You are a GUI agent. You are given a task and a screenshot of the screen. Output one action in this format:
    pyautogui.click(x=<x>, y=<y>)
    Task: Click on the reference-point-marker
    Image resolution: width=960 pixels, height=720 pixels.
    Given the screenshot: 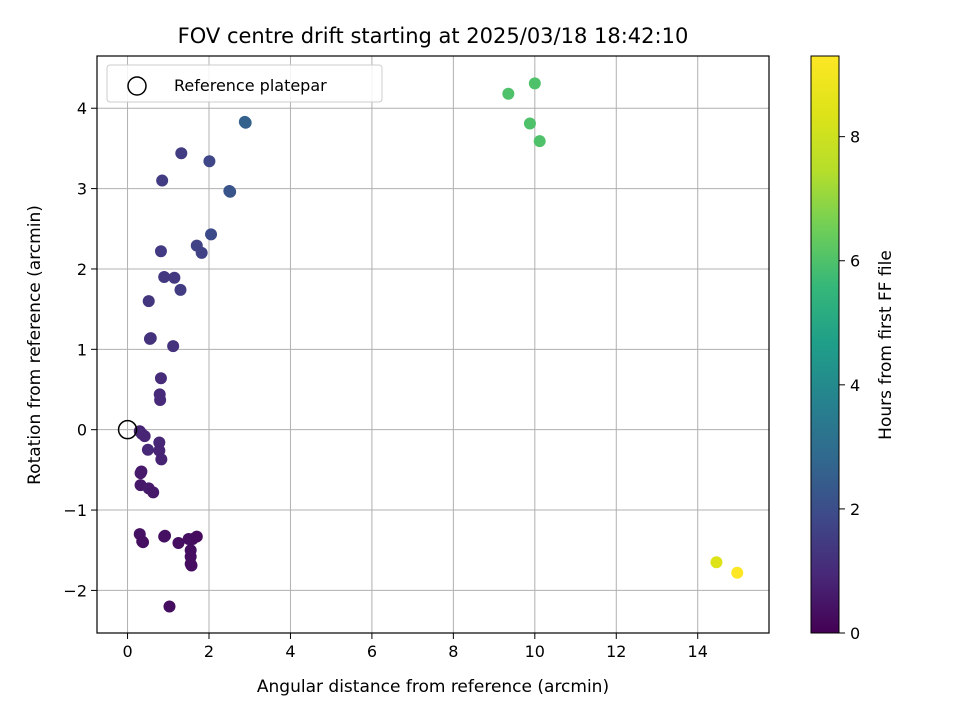 What is the action you would take?
    pyautogui.click(x=127, y=429)
    